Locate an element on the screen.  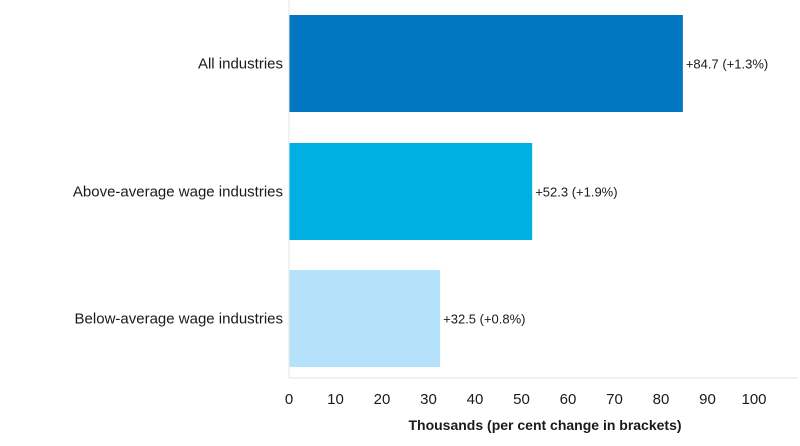
x-tick-label-7: 70 is located at coordinates (614, 399).